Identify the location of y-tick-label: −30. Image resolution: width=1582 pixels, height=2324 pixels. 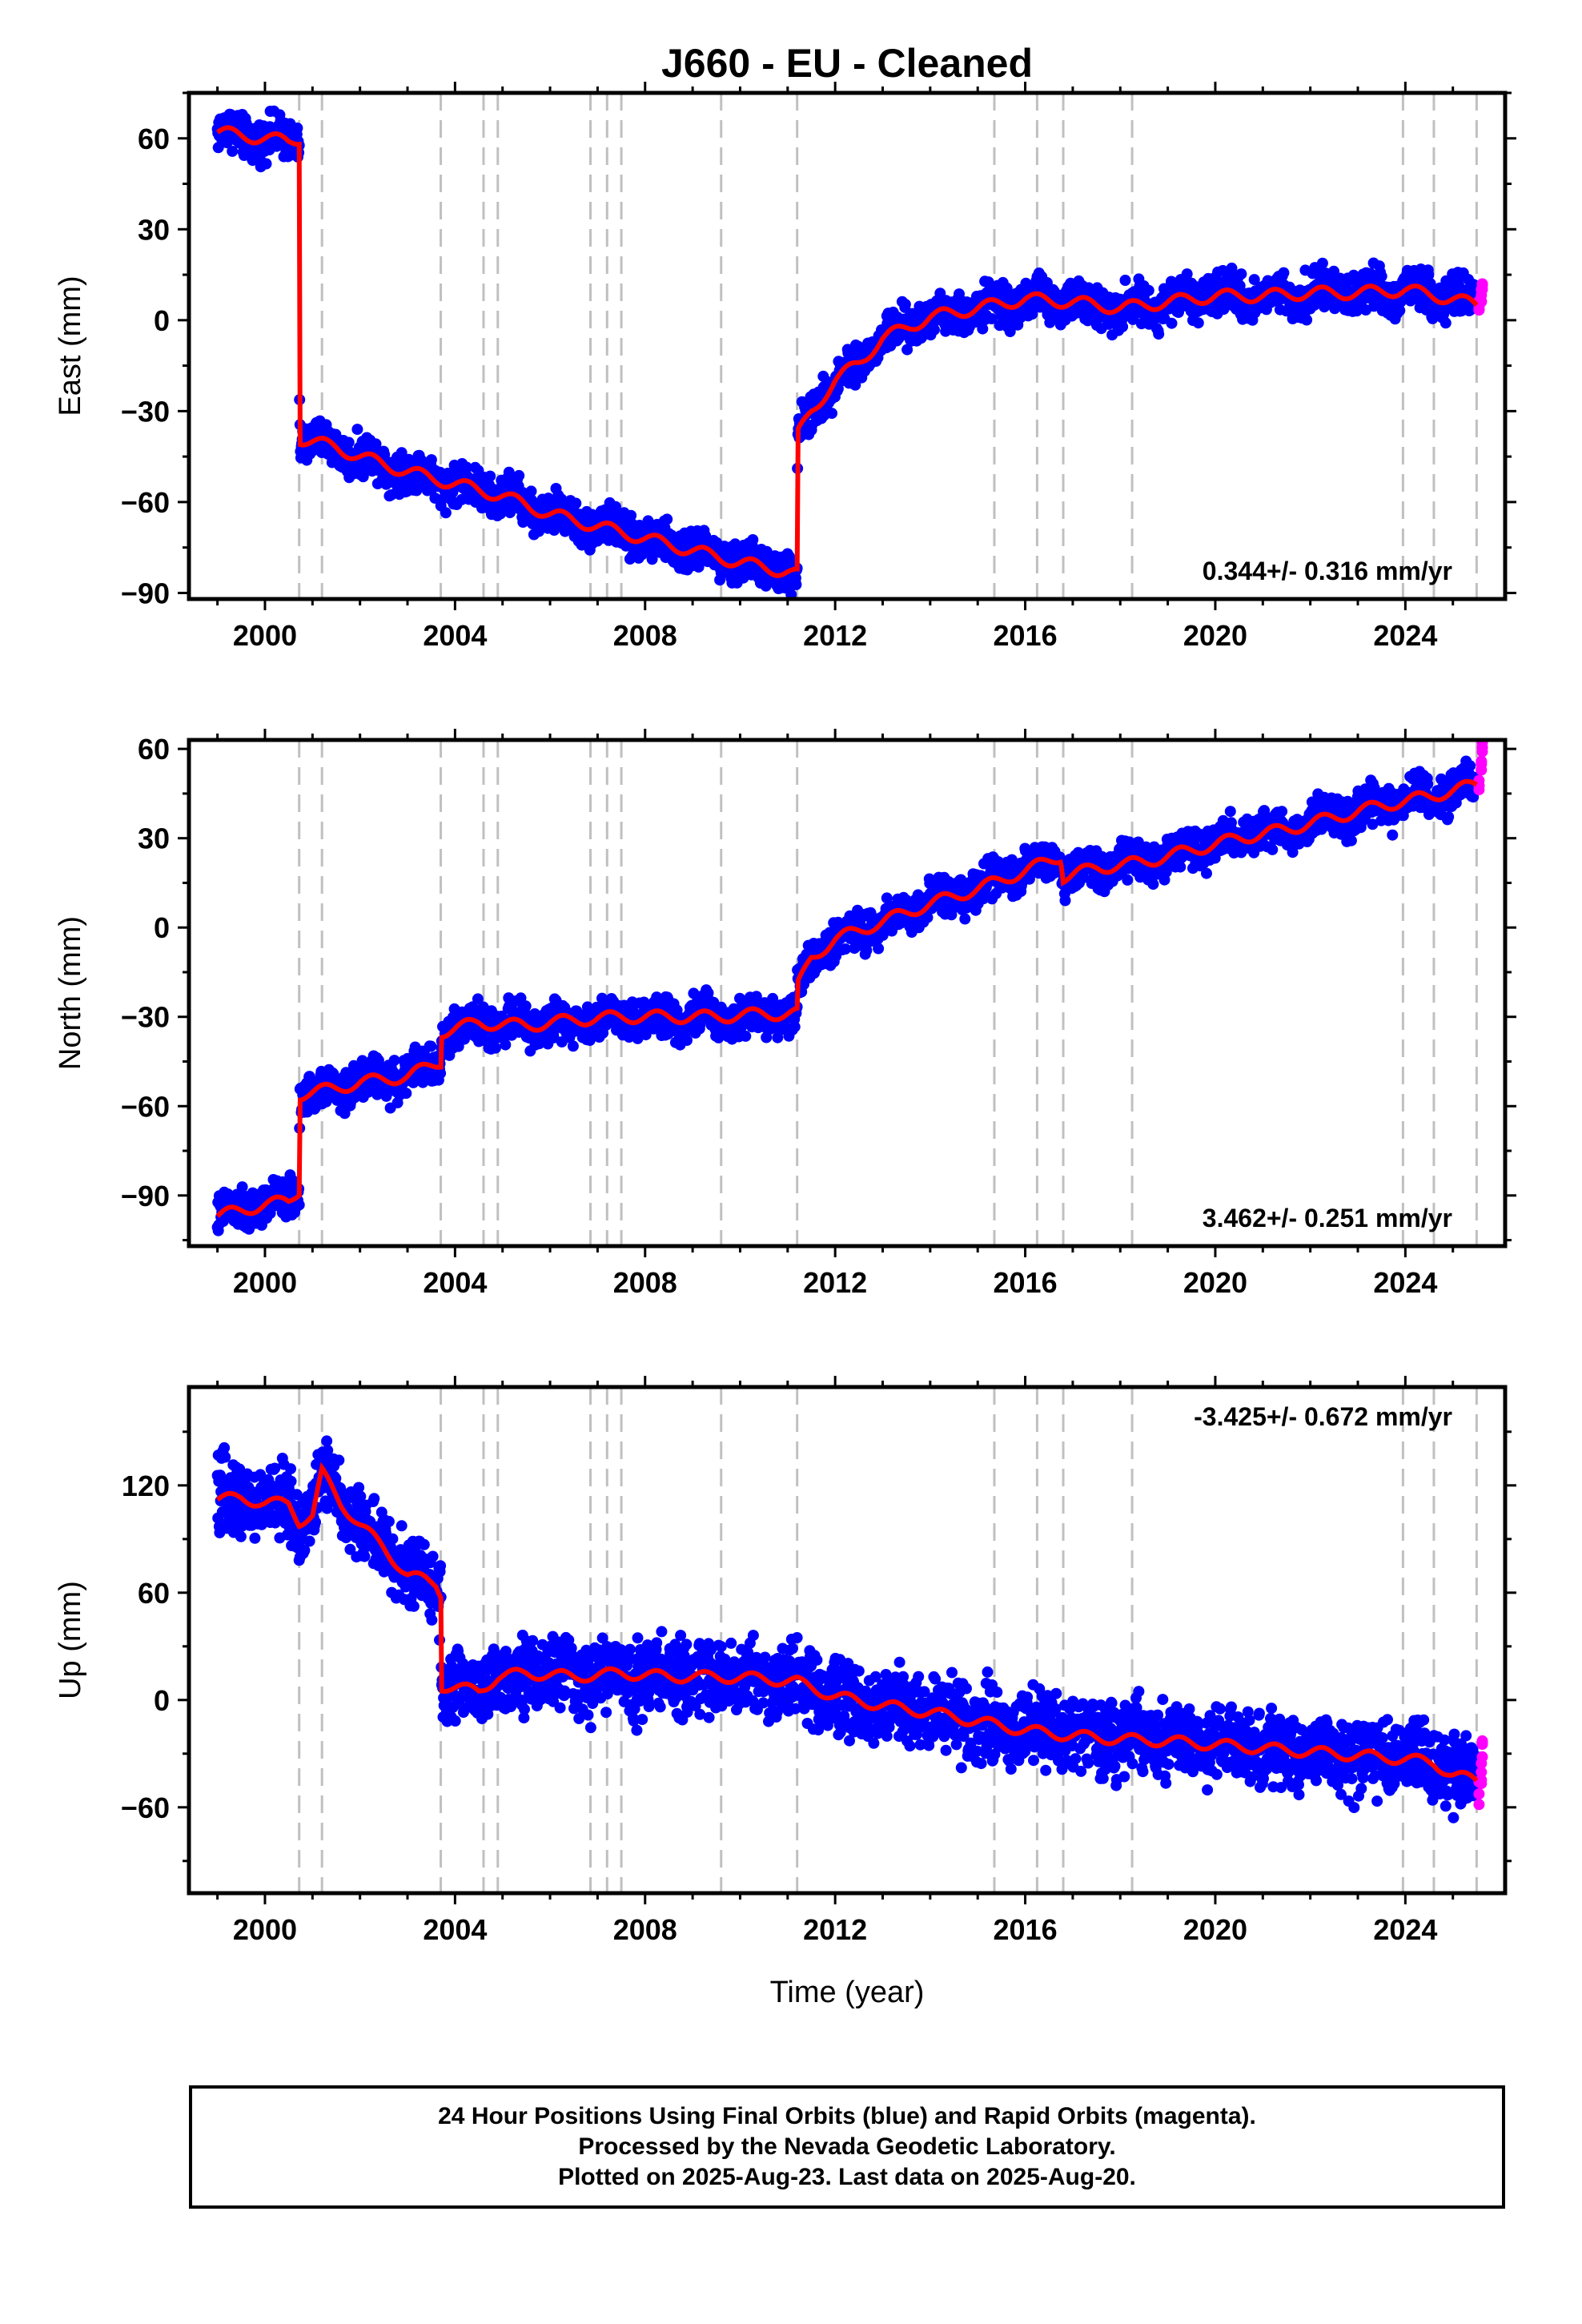
(145, 411).